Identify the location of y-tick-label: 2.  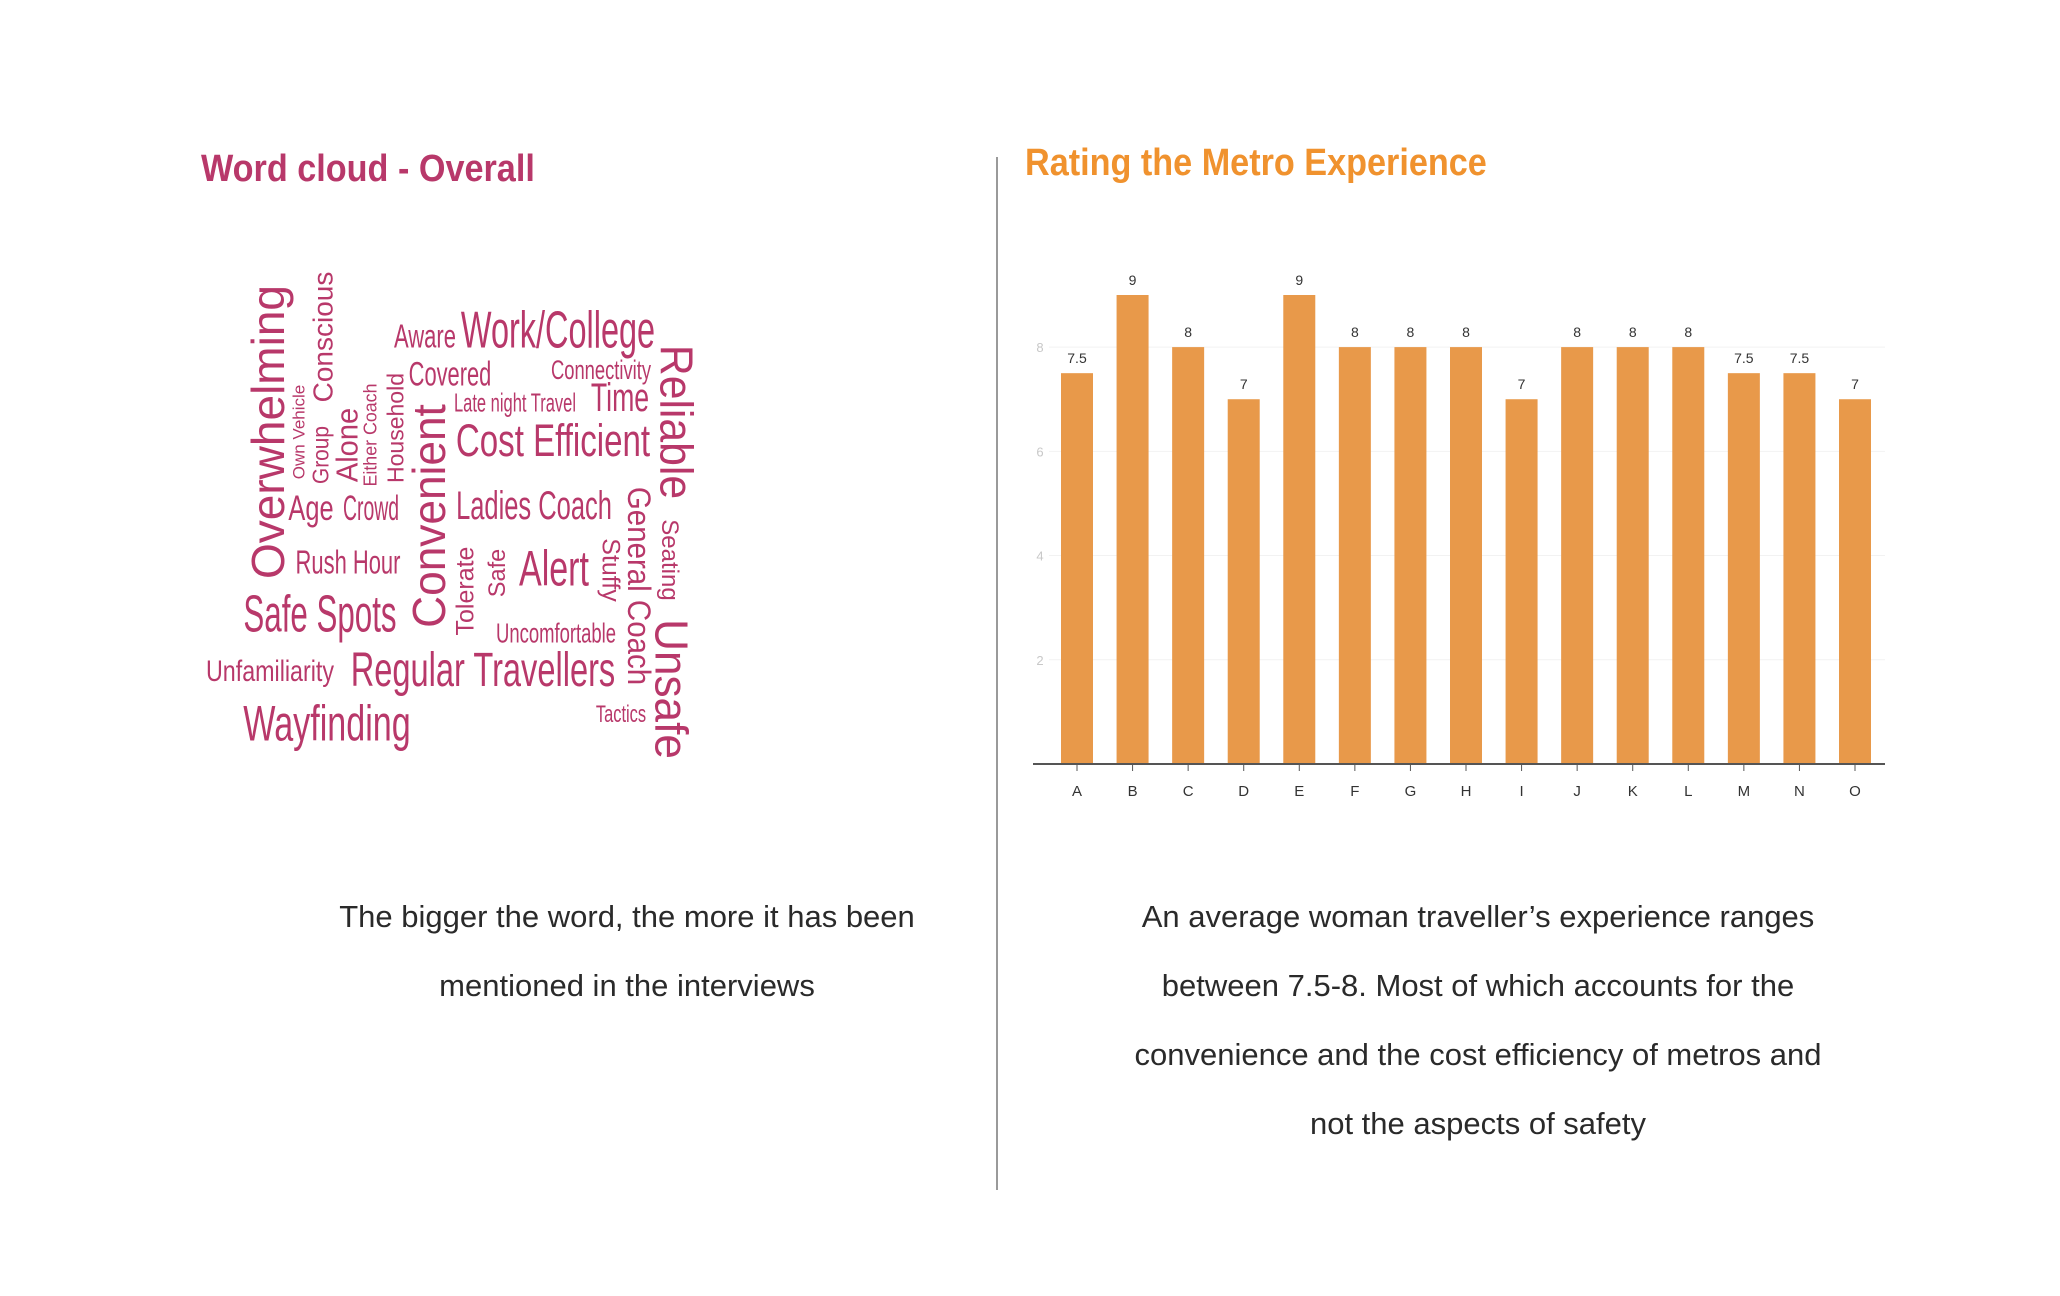
(1039, 660).